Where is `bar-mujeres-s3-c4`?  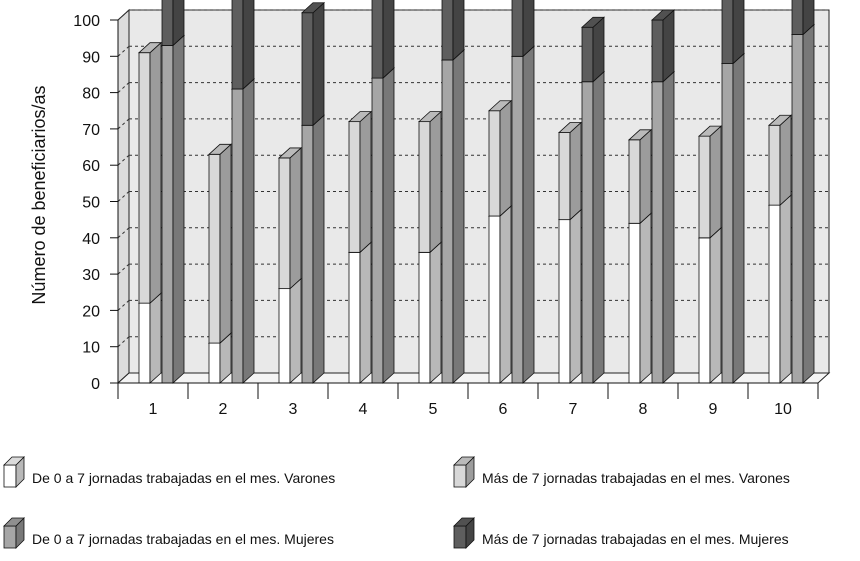 bar-mujeres-s3-c4 is located at coordinates (383, 39).